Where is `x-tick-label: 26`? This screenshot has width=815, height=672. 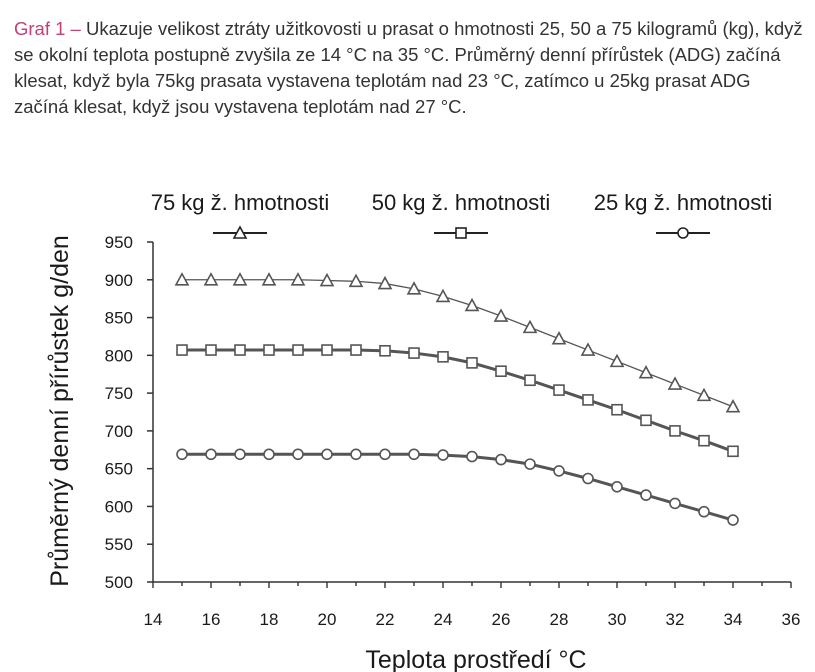
x-tick-label: 26 is located at coordinates (501, 619).